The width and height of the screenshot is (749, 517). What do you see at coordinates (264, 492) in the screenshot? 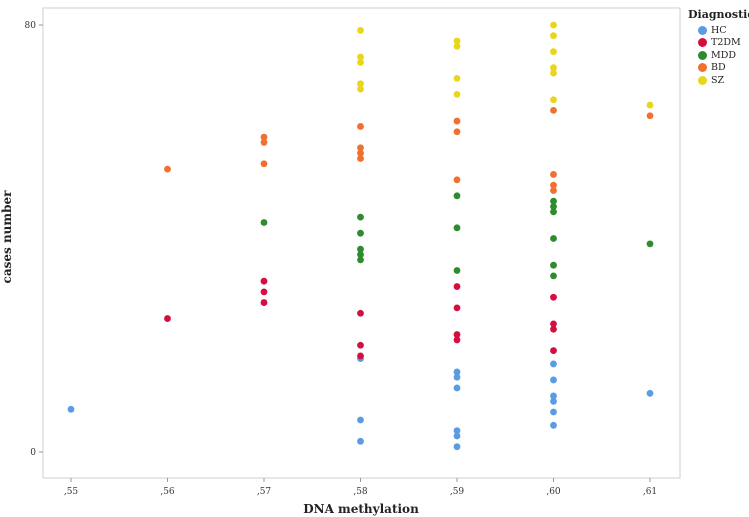
I see `x-tick-label: ,57` at bounding box center [264, 492].